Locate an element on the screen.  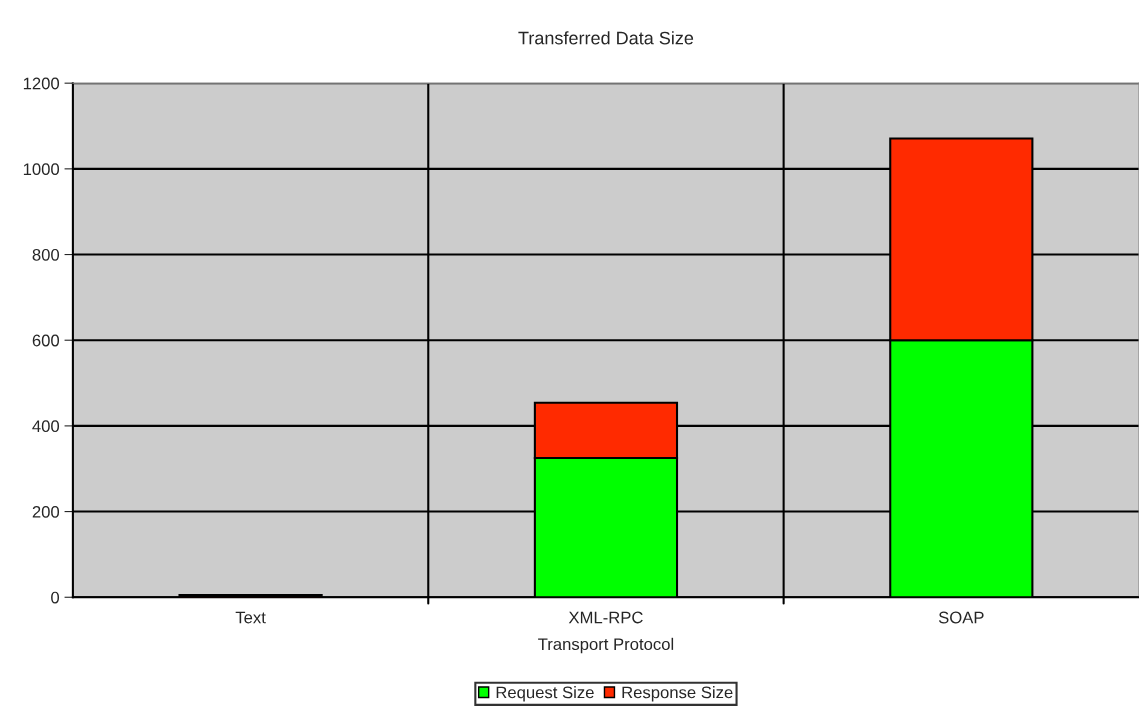
chart-title: Transferred Data Size is located at coordinates (606, 38).